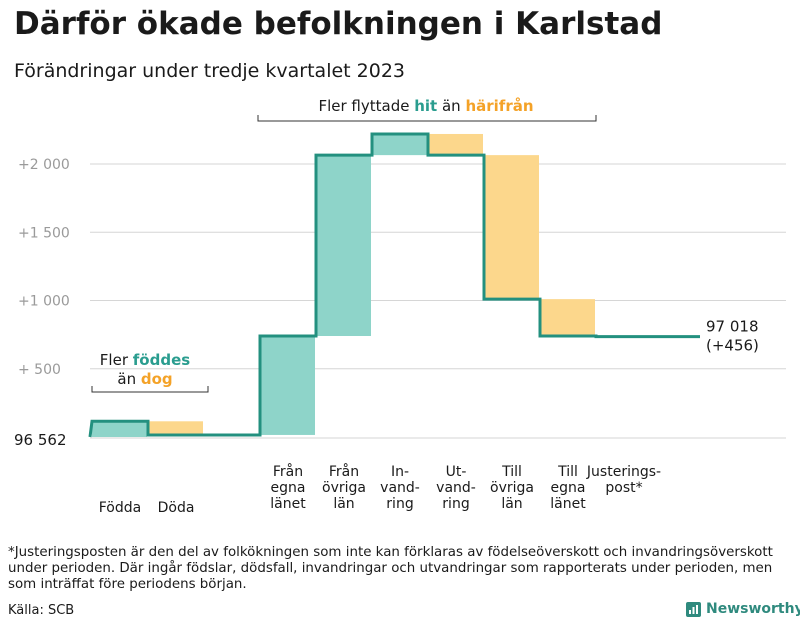  Describe the element at coordinates (568, 488) in the screenshot. I see `category-label: Till egna länet` at that location.